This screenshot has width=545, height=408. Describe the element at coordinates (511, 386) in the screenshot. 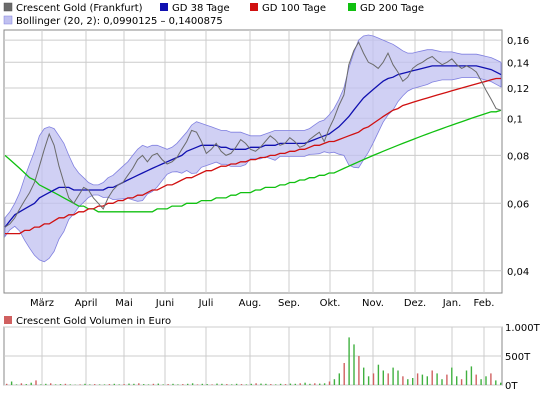

I see `vol-tick-label: 0T` at that location.